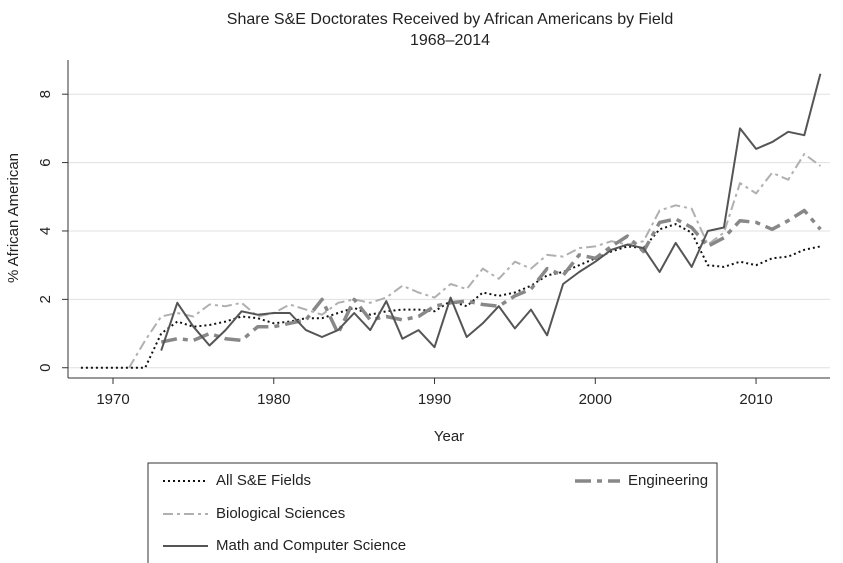 The image size is (843, 563). I want to click on y-axis-label: % African American, so click(13, 218).